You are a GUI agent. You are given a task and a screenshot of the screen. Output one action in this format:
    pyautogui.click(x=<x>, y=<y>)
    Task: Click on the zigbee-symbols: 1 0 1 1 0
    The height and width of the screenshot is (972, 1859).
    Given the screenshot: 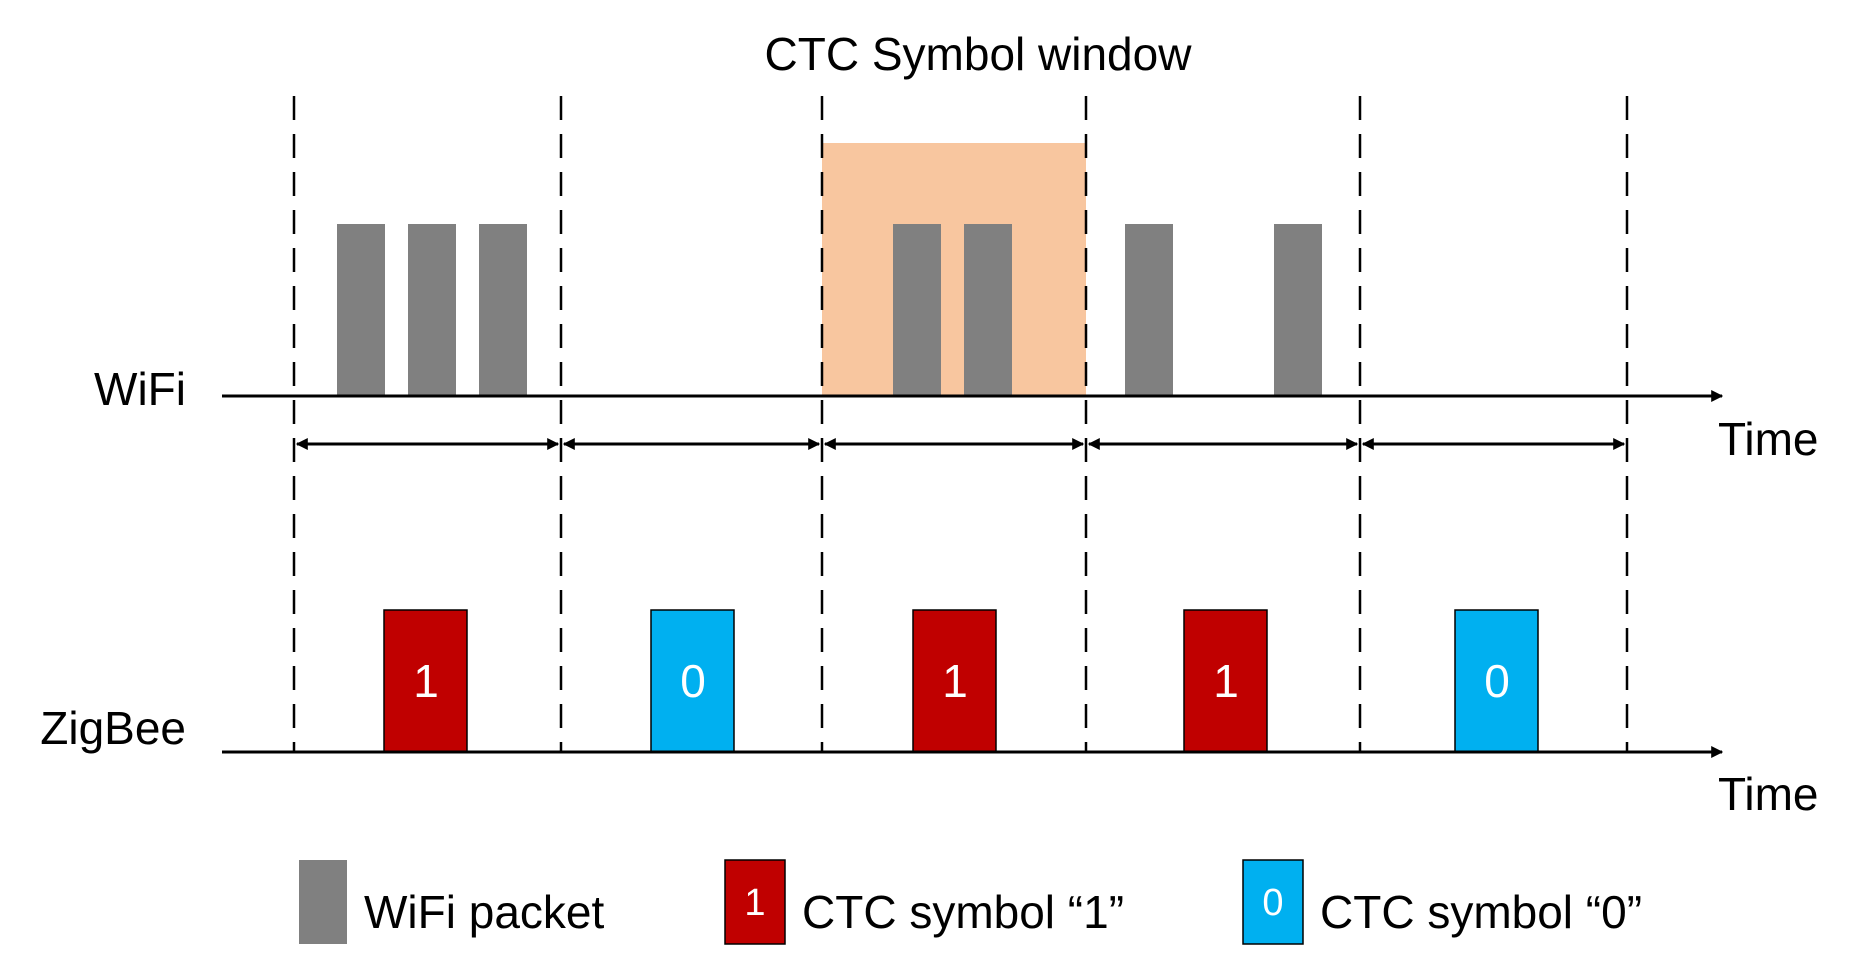 What is the action you would take?
    pyautogui.click(x=961, y=681)
    